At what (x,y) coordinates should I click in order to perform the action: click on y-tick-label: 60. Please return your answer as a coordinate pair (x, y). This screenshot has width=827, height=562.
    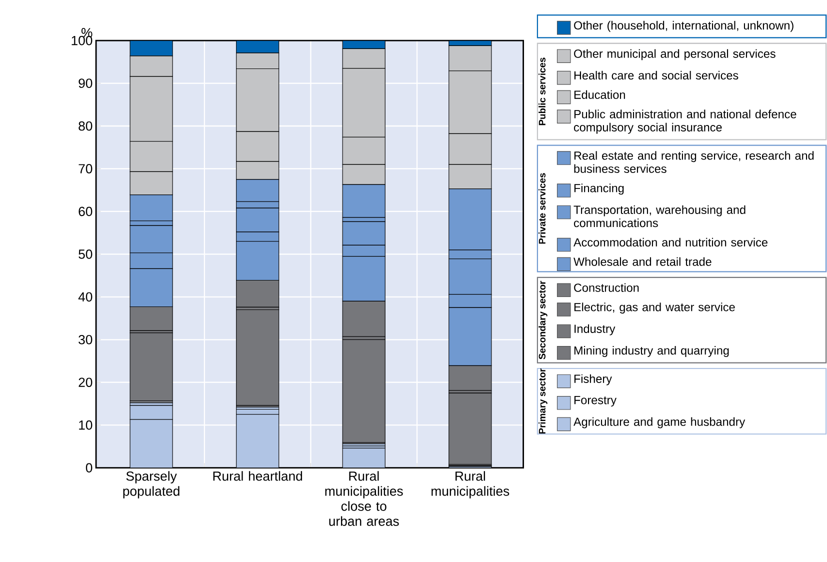
    Looking at the image, I should click on (85, 211).